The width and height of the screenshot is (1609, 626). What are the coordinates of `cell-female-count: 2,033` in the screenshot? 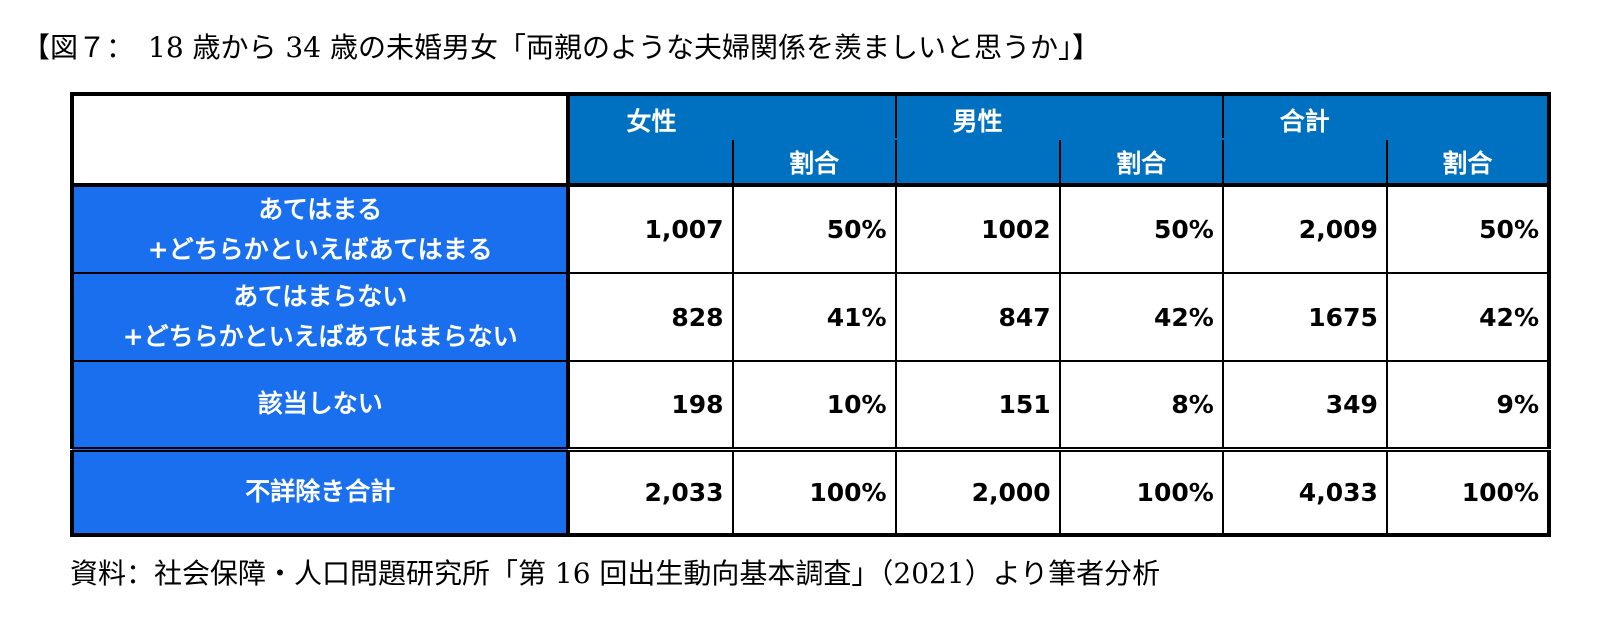 It's located at (650, 492).